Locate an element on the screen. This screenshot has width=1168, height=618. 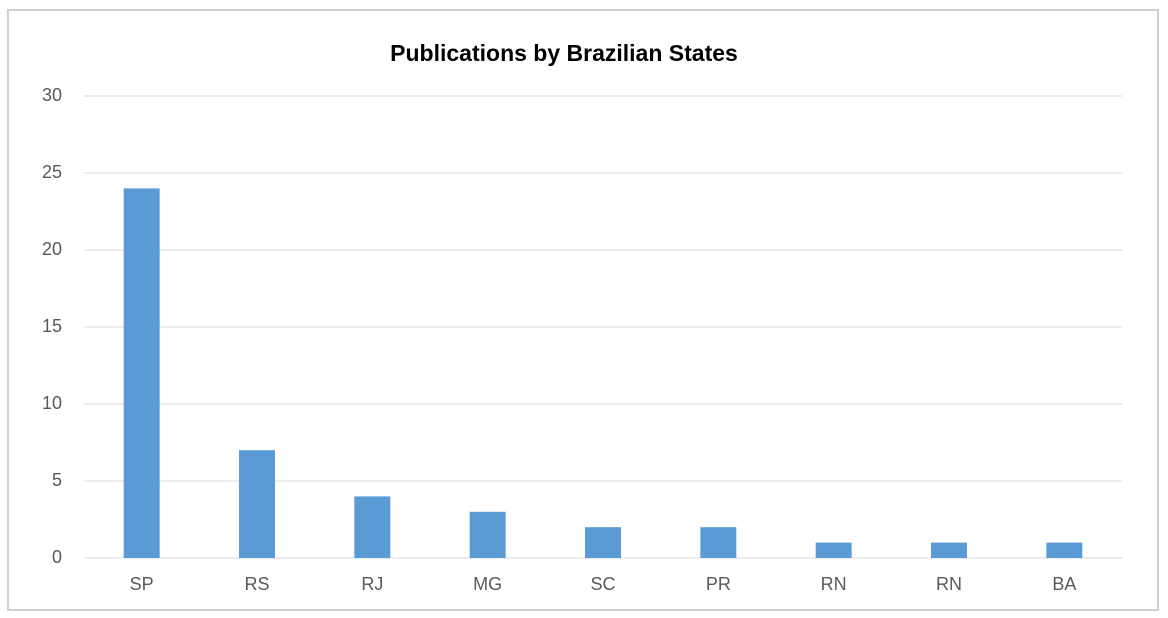
y-tick-label: 0 is located at coordinates (57, 557).